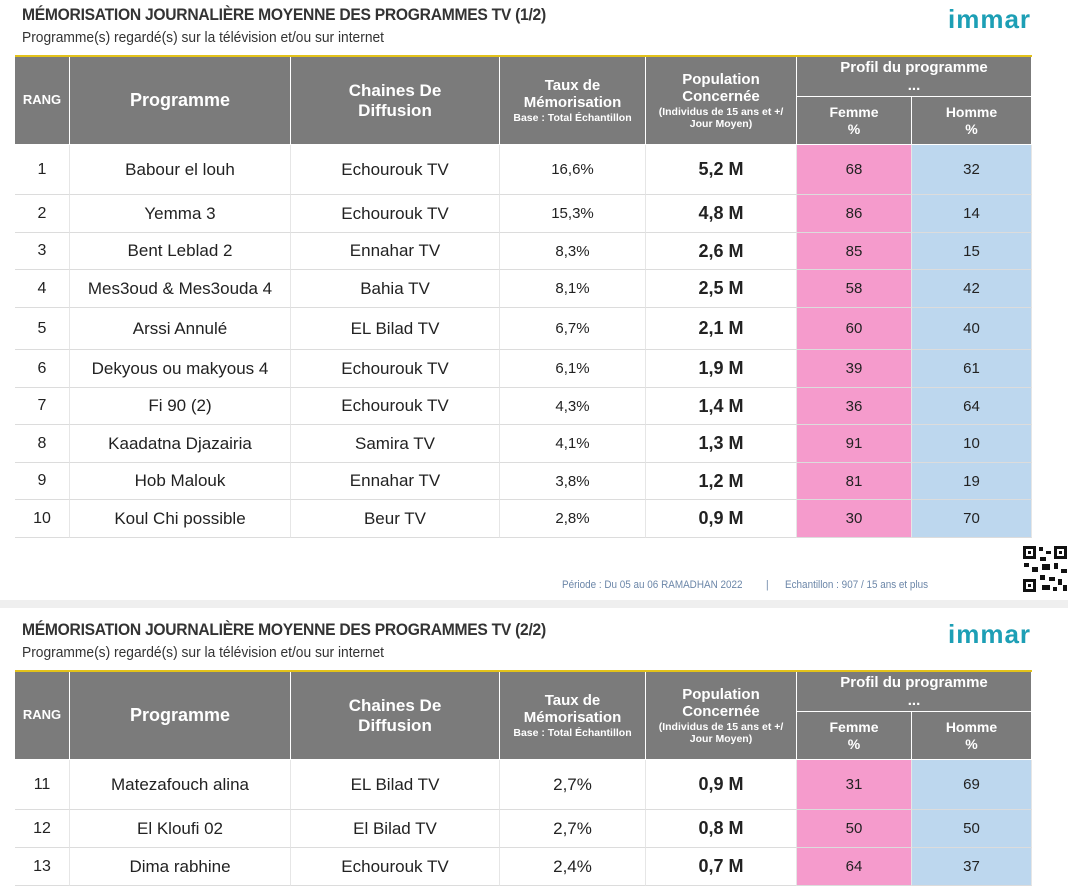 The width and height of the screenshot is (1068, 886). Describe the element at coordinates (573, 867) in the screenshot. I see `table-cell: 2,4%` at that location.